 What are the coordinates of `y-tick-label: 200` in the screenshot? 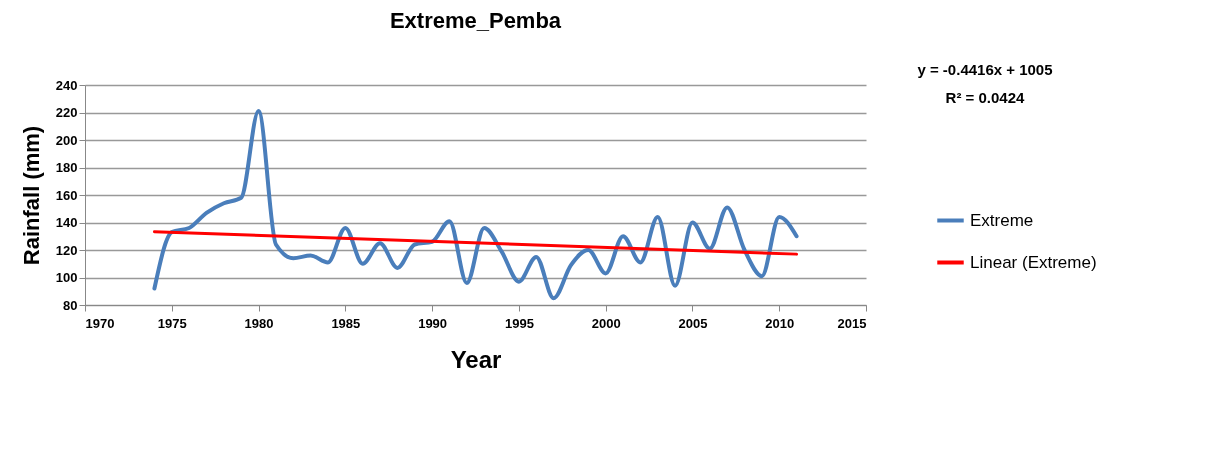 It's located at (66, 140).